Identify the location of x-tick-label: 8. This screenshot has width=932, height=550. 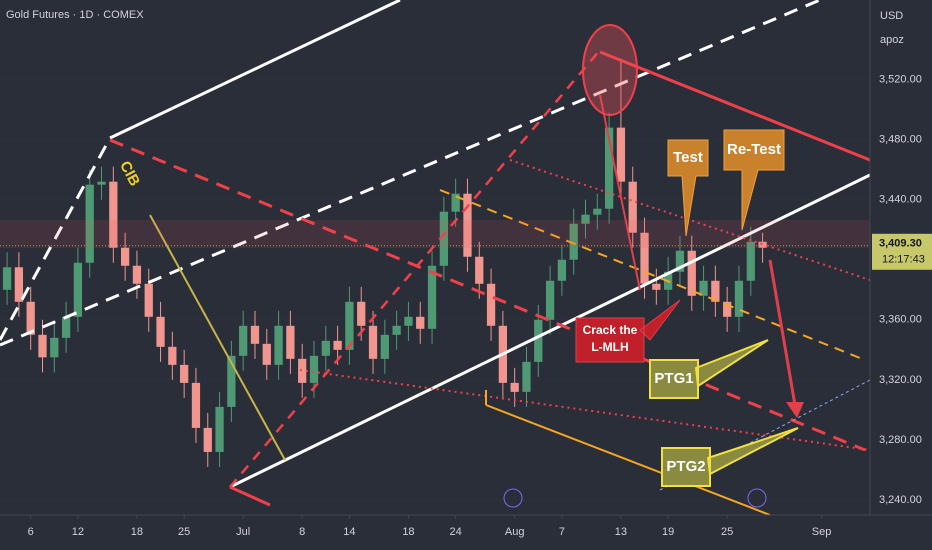
(302, 532).